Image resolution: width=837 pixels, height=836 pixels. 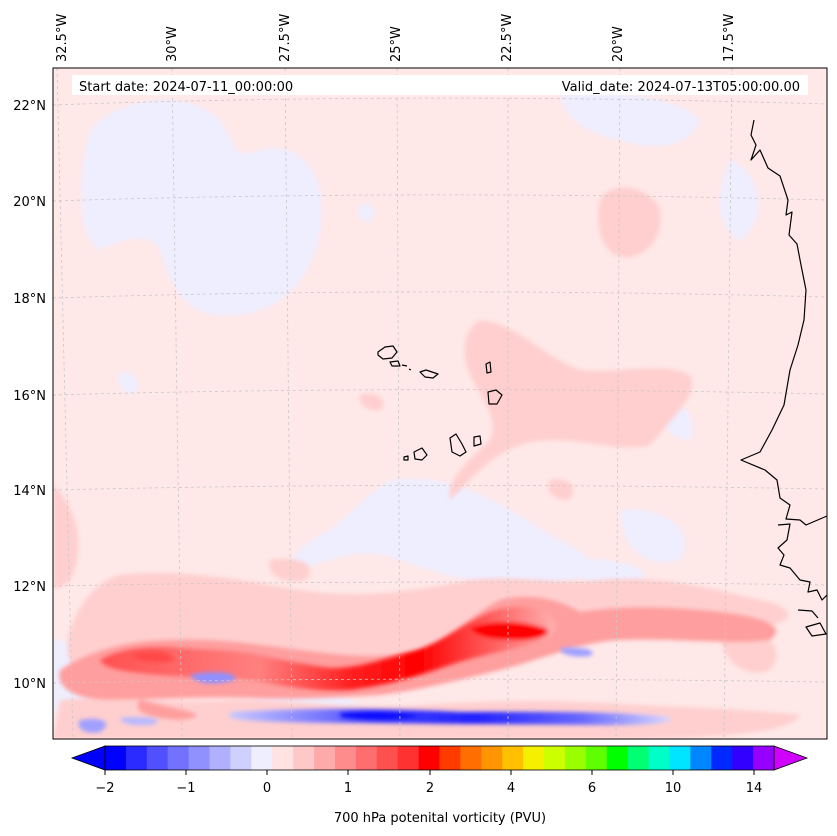 What do you see at coordinates (328, 648) in the screenshot?
I see `pv-jet-core` at bounding box center [328, 648].